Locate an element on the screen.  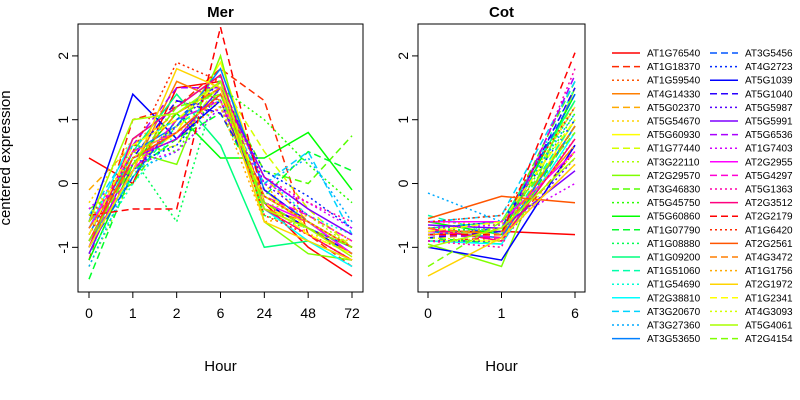
series-line-mer-at1g1756 is located at coordinates (220, 173).